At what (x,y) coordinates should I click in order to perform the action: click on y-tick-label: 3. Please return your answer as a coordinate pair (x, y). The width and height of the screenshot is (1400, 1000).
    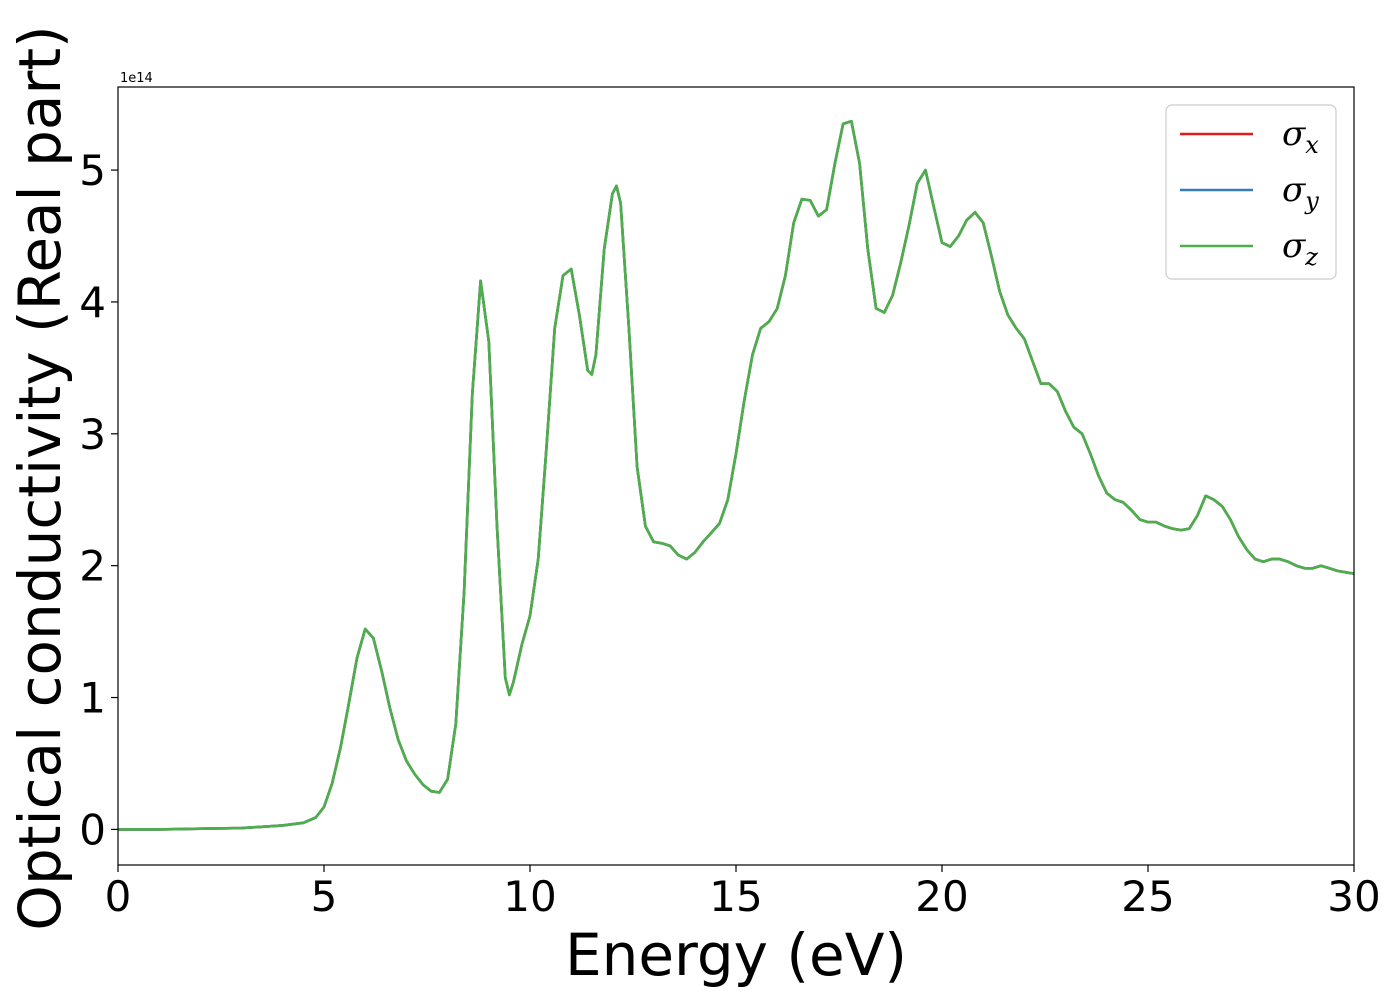
    Looking at the image, I should click on (92, 434).